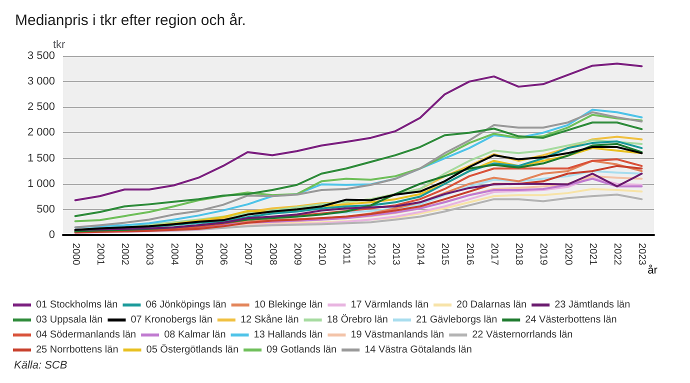  What do you see at coordinates (357, 320) in the screenshot?
I see `legend-label: 18 Örebro län` at bounding box center [357, 320].